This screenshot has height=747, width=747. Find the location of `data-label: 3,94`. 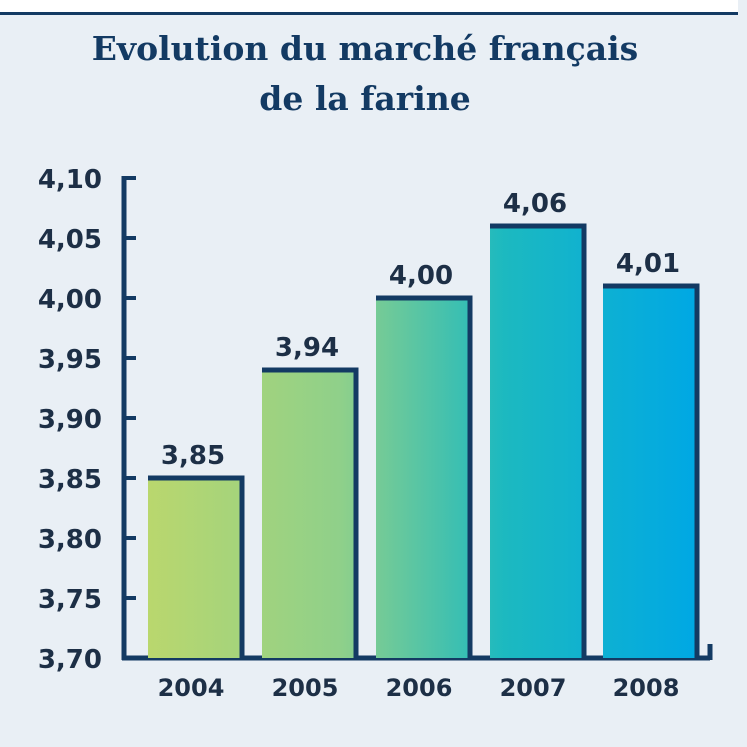

data-label: 3,94 is located at coordinates (307, 348).